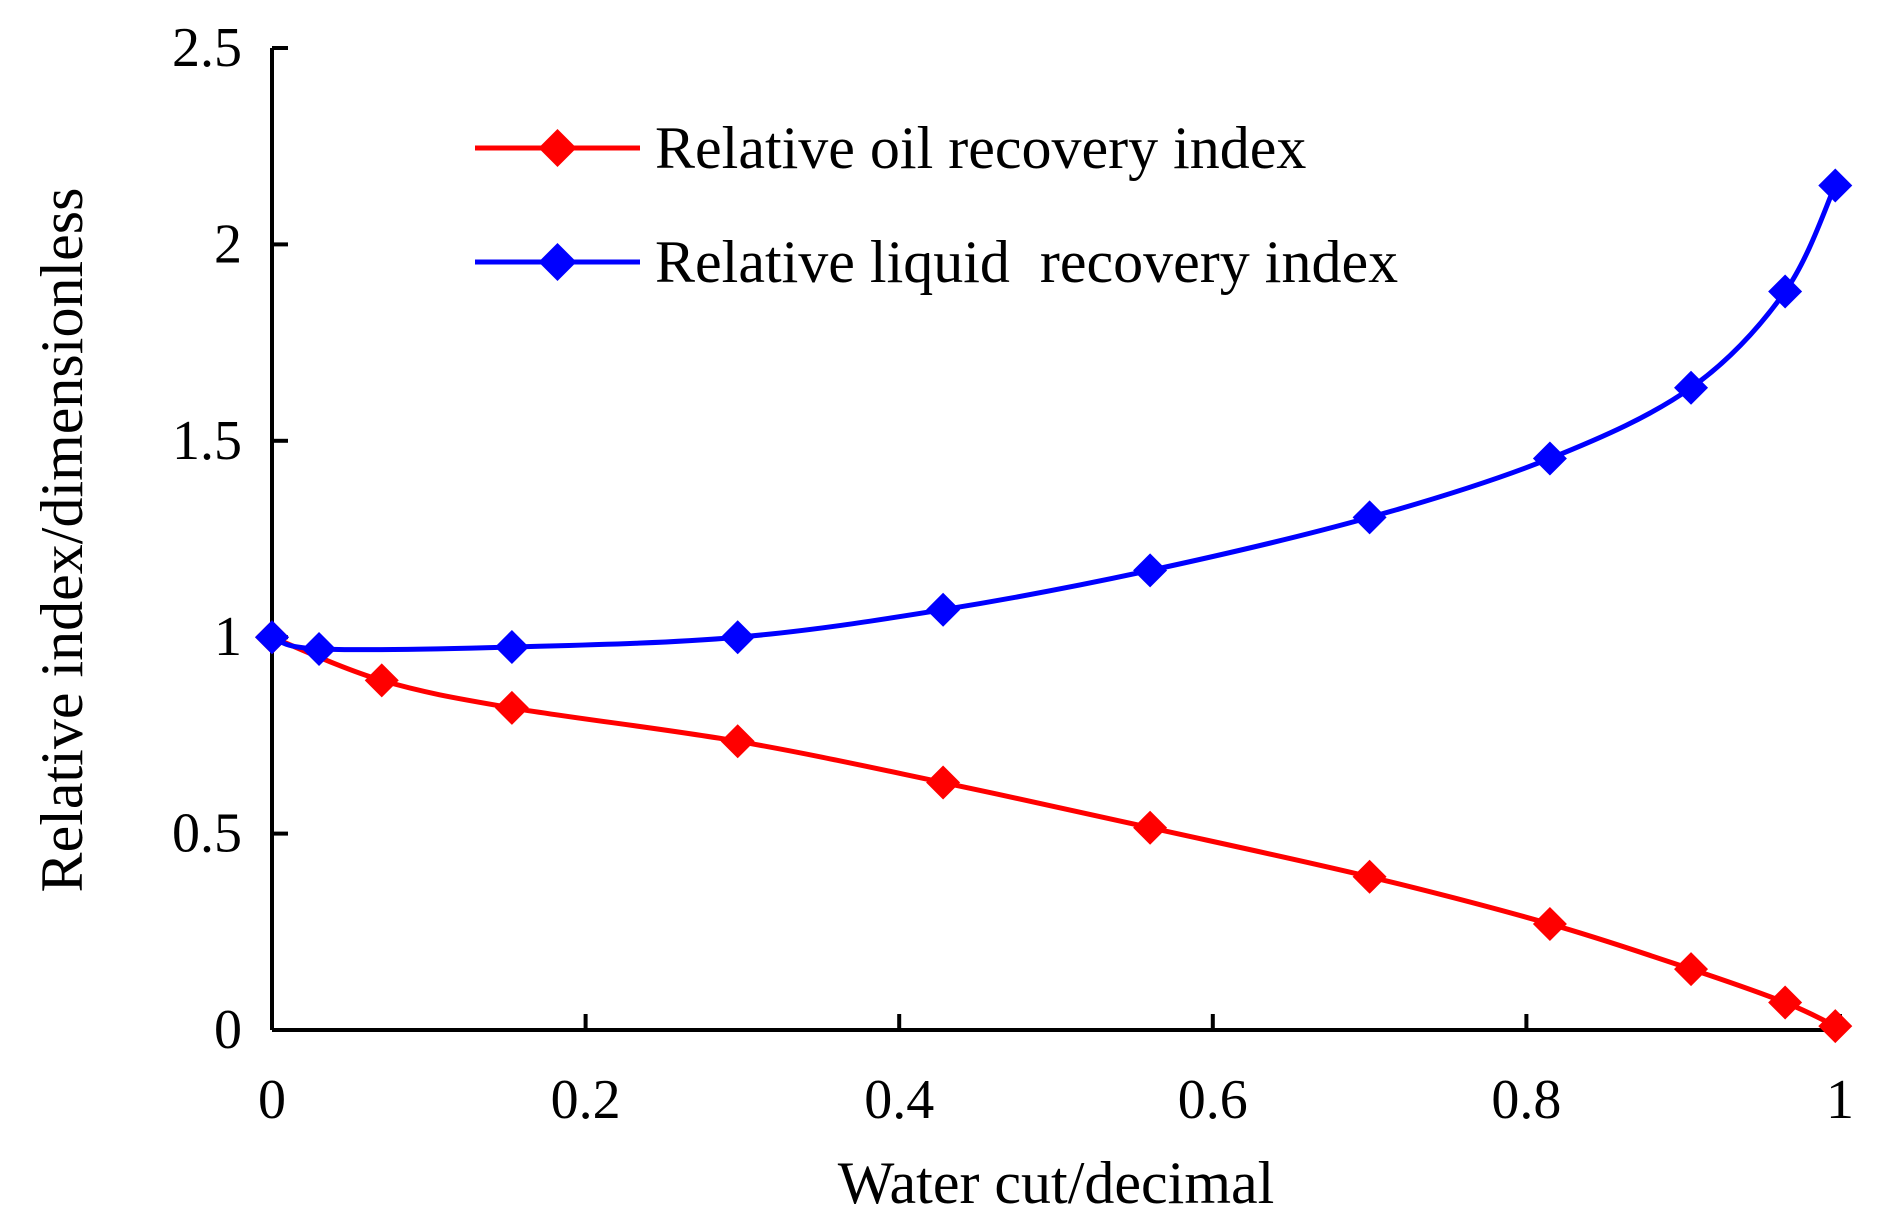 This screenshot has width=1878, height=1228. What do you see at coordinates (980, 148) in the screenshot?
I see `legend-label: Relative oil recovery index` at bounding box center [980, 148].